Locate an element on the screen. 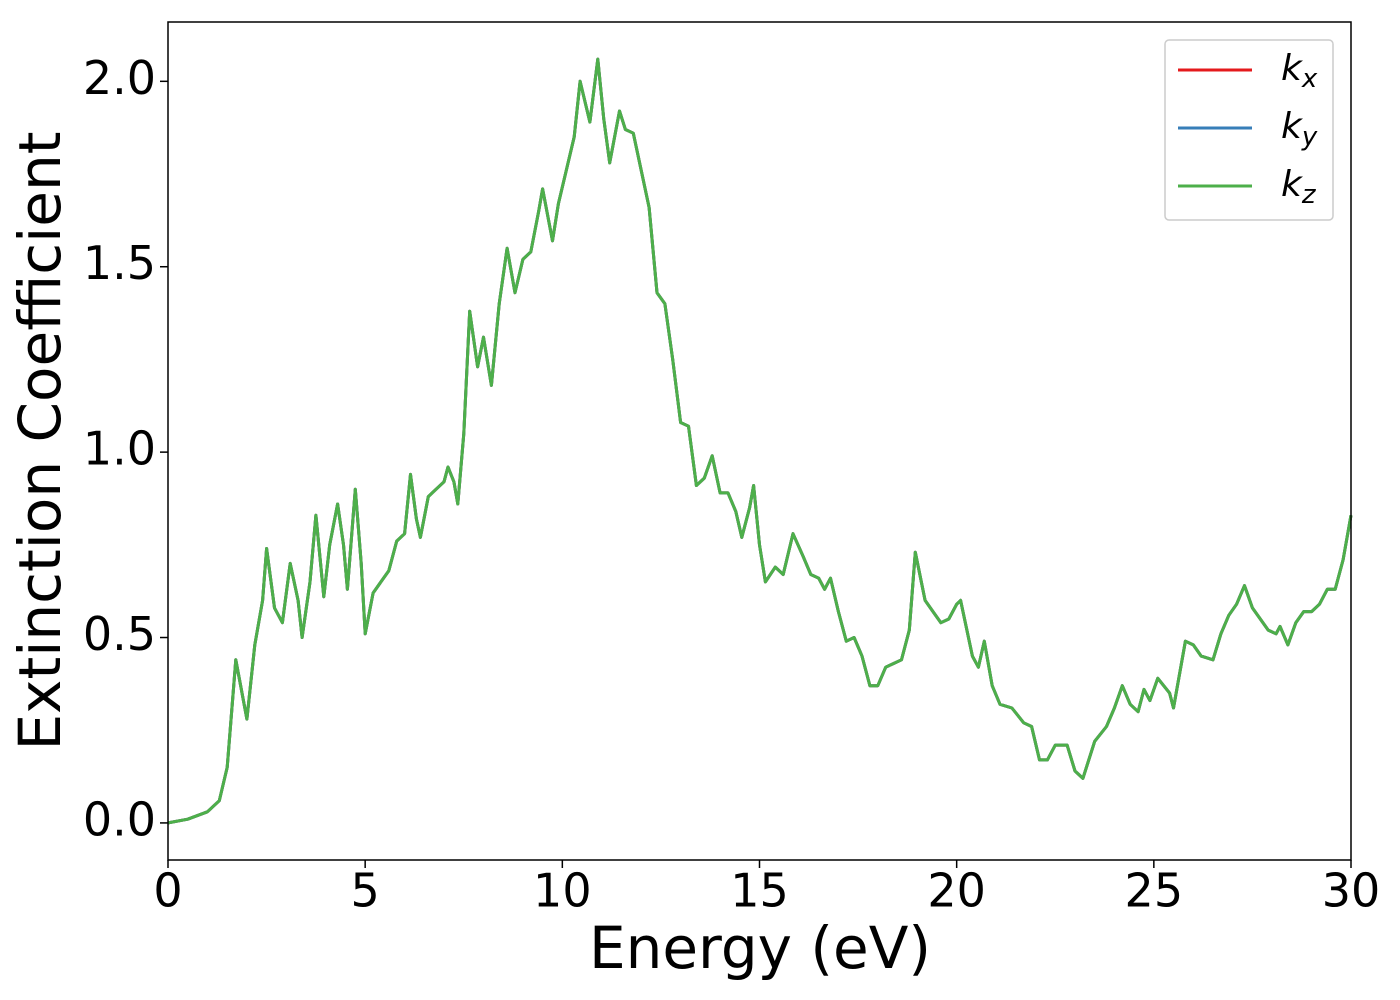 The height and width of the screenshot is (1000, 1400). y-axis-label: Extinction Coefficient is located at coordinates (40, 441).